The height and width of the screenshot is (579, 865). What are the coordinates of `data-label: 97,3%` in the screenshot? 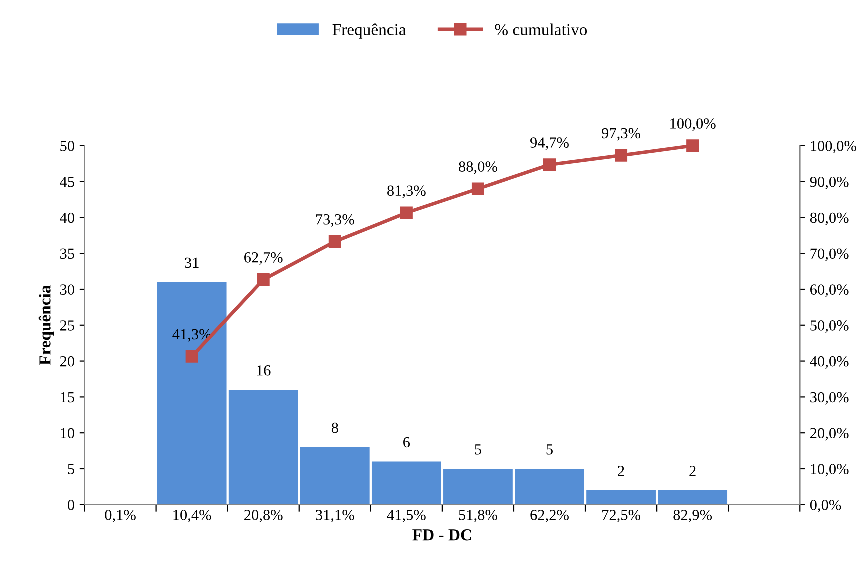 It's located at (621, 134).